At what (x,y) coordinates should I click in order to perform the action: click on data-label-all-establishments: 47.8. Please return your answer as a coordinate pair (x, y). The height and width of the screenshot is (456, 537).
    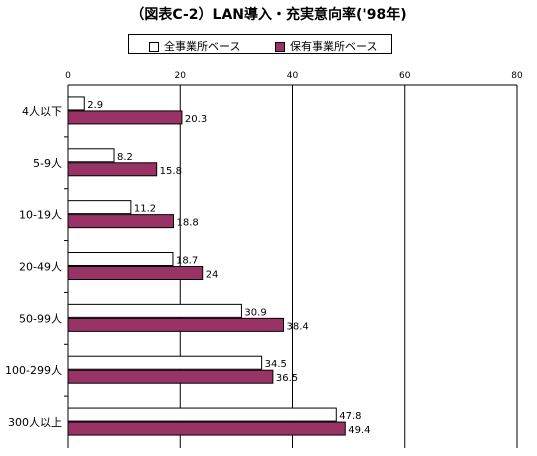
    Looking at the image, I should click on (350, 416).